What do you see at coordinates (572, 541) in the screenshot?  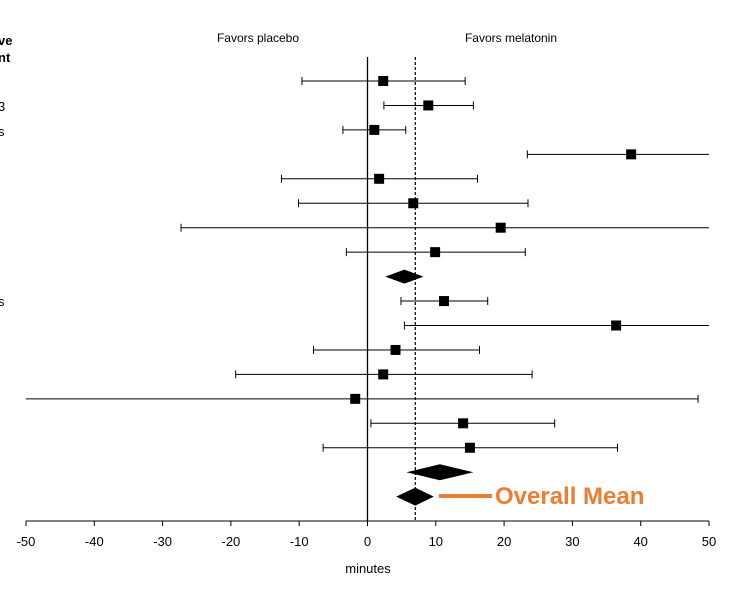 I see `x-tick-label: 30` at bounding box center [572, 541].